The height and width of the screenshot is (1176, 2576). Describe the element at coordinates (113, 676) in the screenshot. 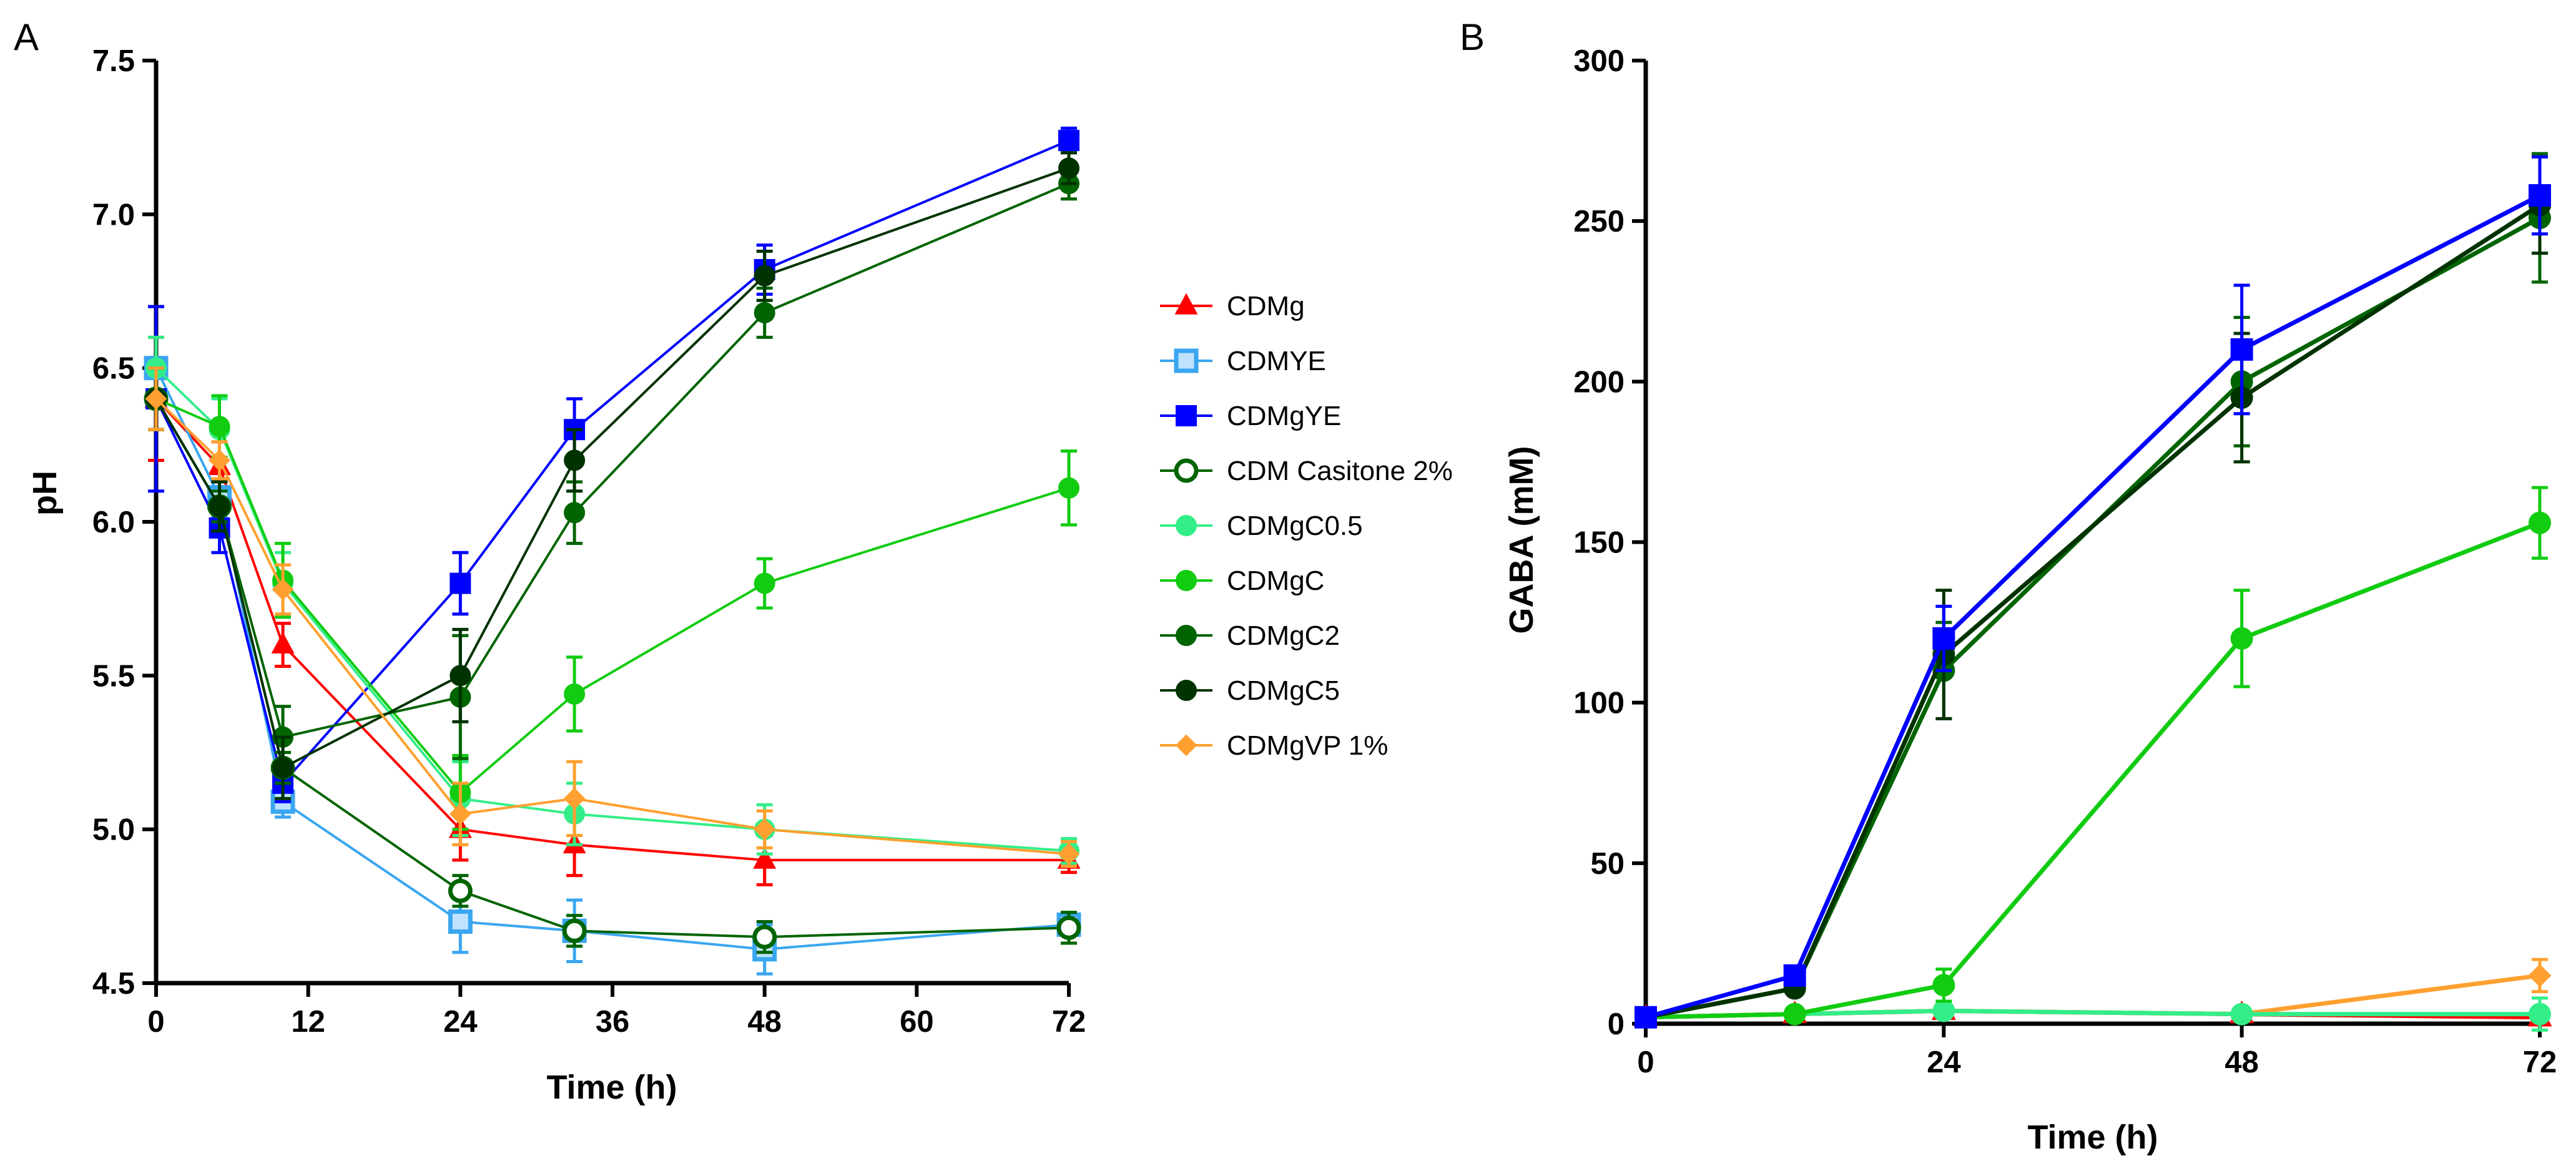

I see `panel-a-y-tick-label: 5.5` at that location.